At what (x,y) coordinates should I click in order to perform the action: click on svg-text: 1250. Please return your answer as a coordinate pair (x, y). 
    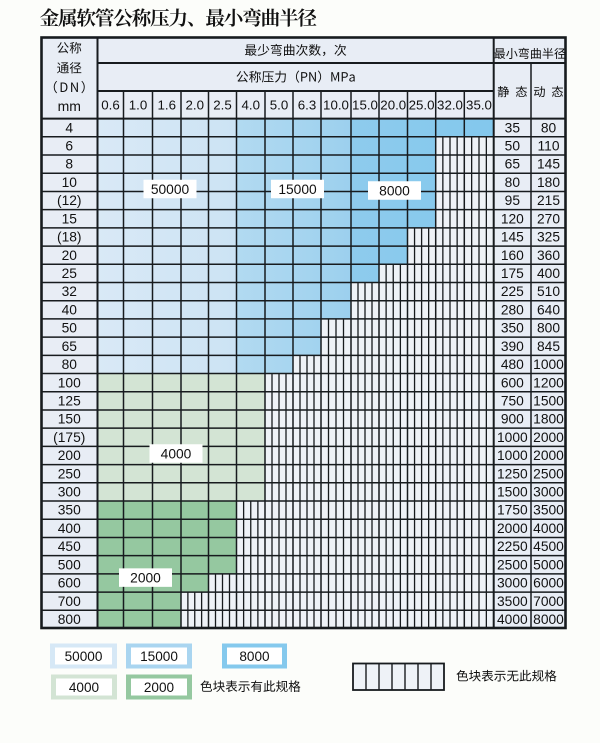
    Looking at the image, I should click on (512, 473).